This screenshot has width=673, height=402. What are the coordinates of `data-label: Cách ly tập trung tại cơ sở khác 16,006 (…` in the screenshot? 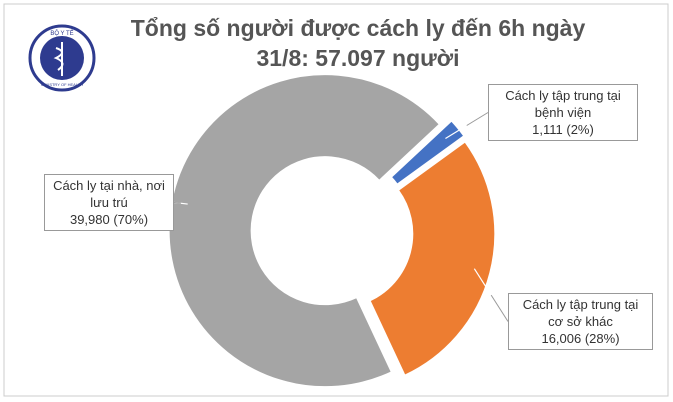 It's located at (580, 321).